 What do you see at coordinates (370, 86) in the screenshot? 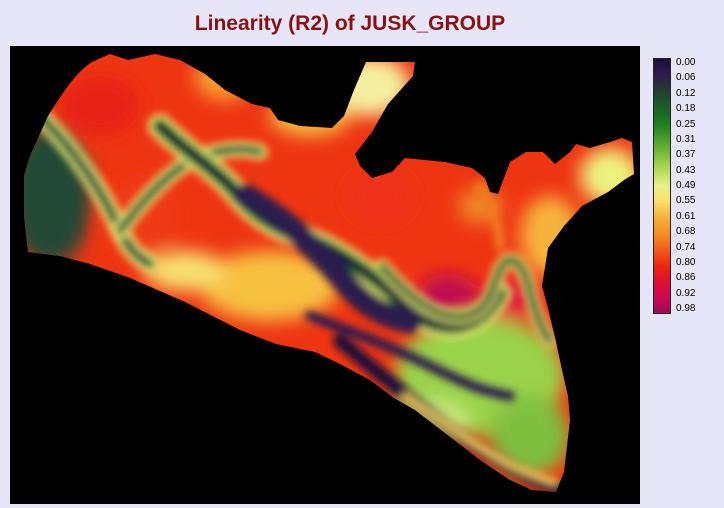
I see `field-top-yellow` at bounding box center [370, 86].